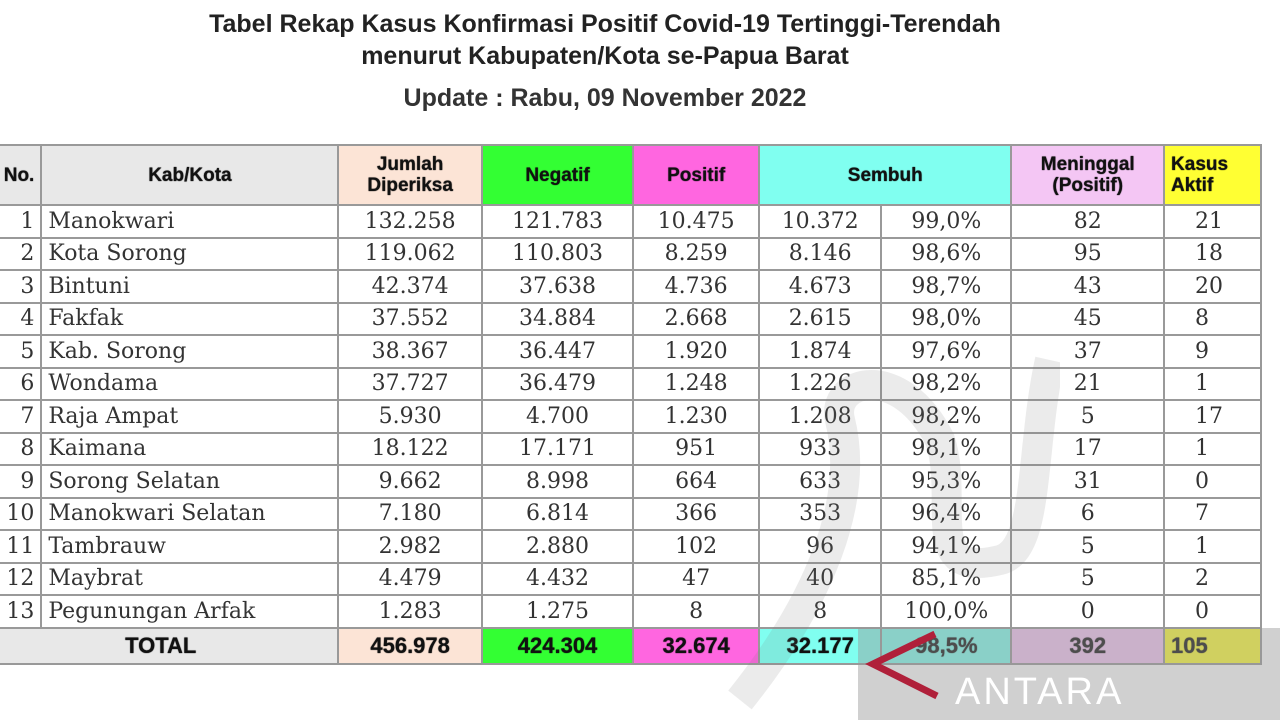 The width and height of the screenshot is (1280, 720). What do you see at coordinates (410, 645) in the screenshot?
I see `total-jumlah: 456.978` at bounding box center [410, 645].